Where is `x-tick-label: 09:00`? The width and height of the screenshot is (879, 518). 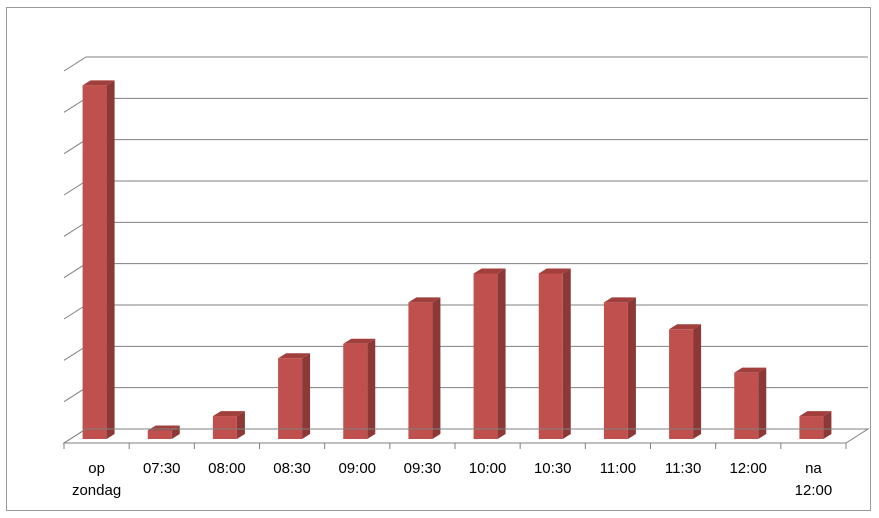 x-tick-label: 09:00 is located at coordinates (357, 468).